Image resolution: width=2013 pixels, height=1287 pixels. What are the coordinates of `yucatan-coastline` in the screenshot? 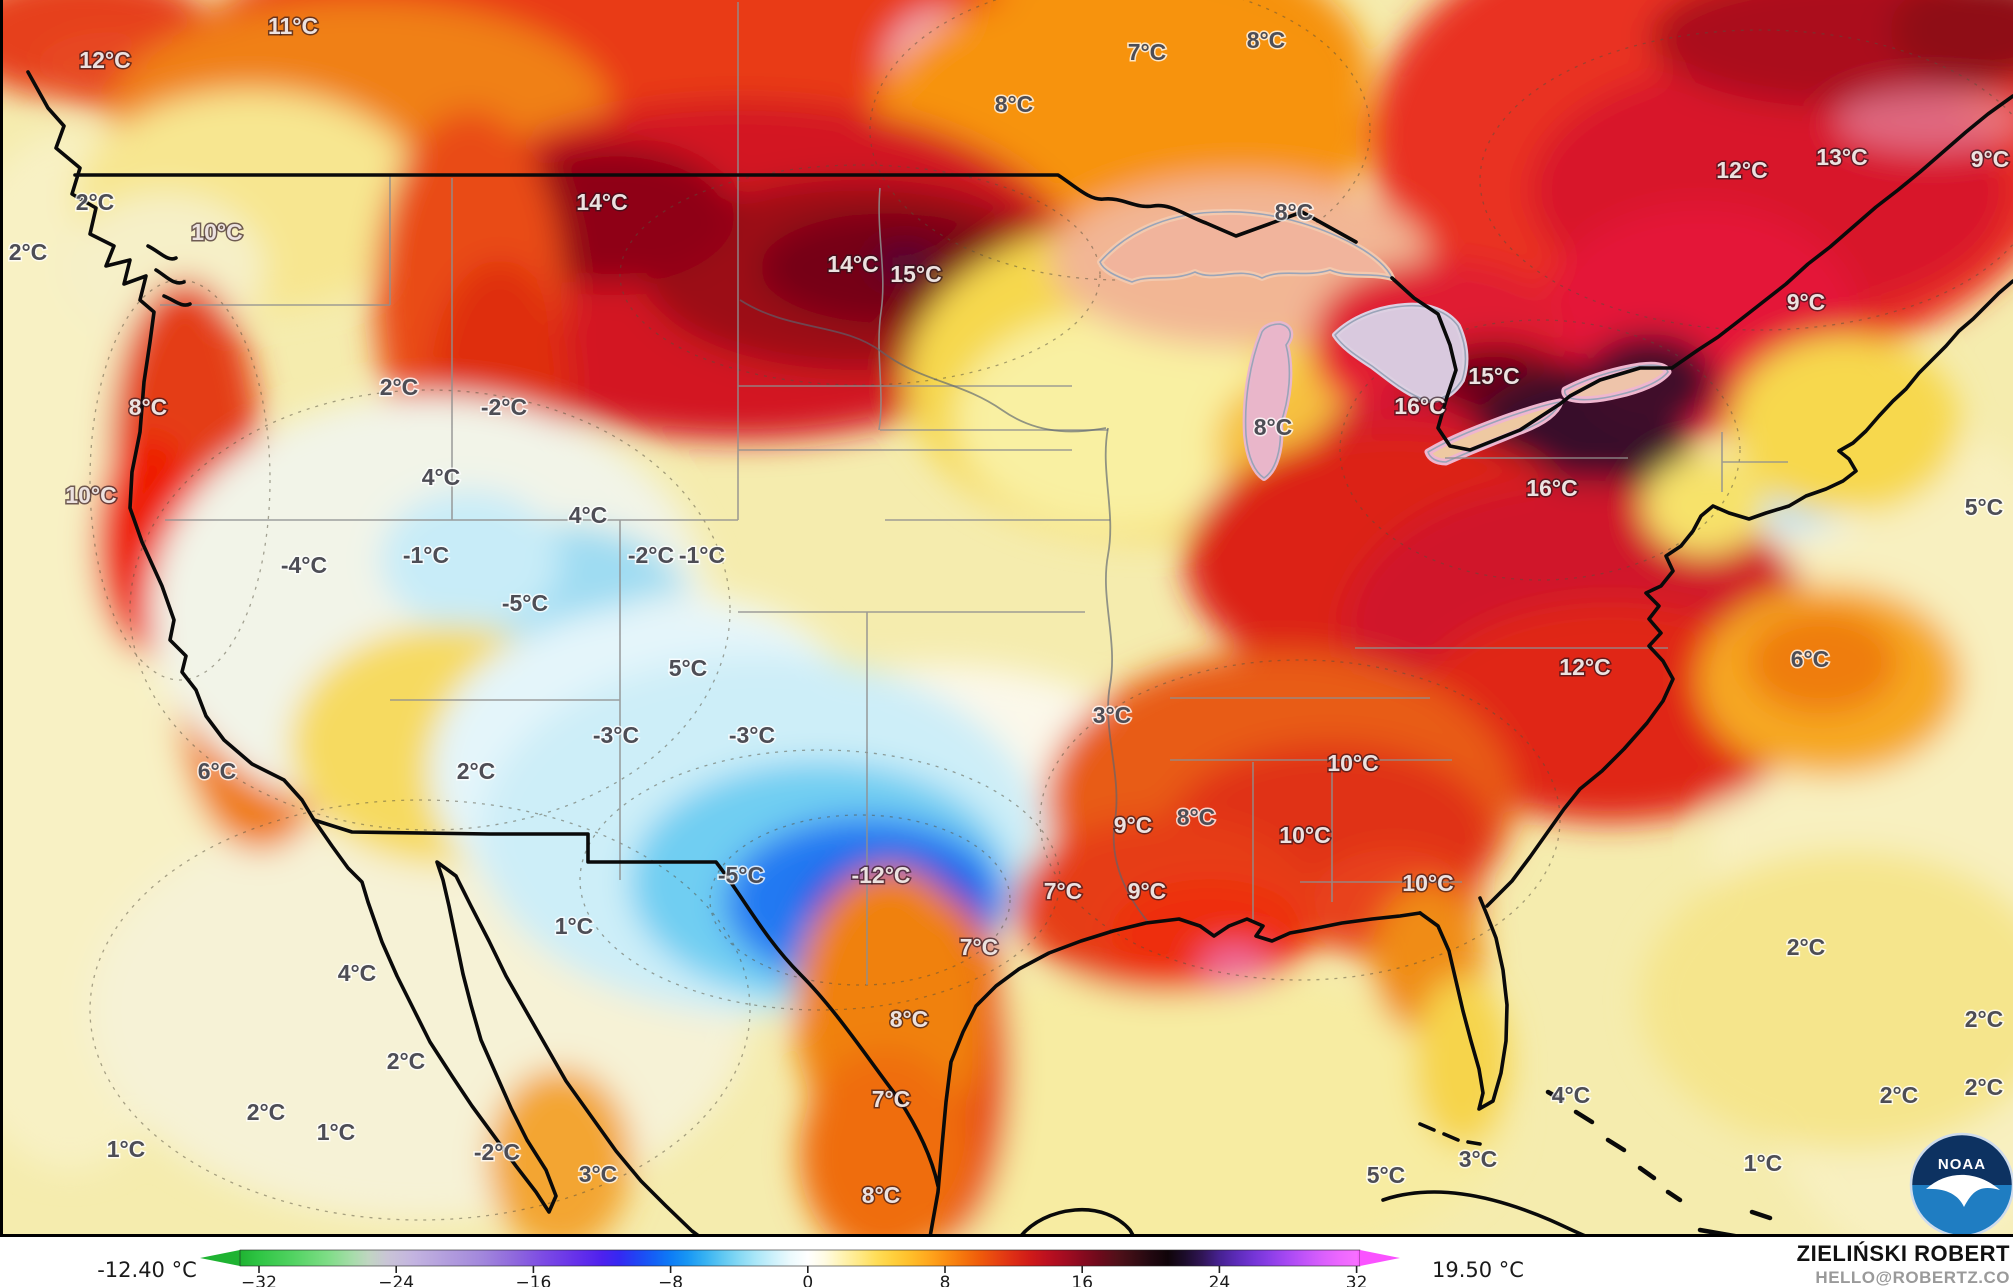 It's located at (1077, 1222).